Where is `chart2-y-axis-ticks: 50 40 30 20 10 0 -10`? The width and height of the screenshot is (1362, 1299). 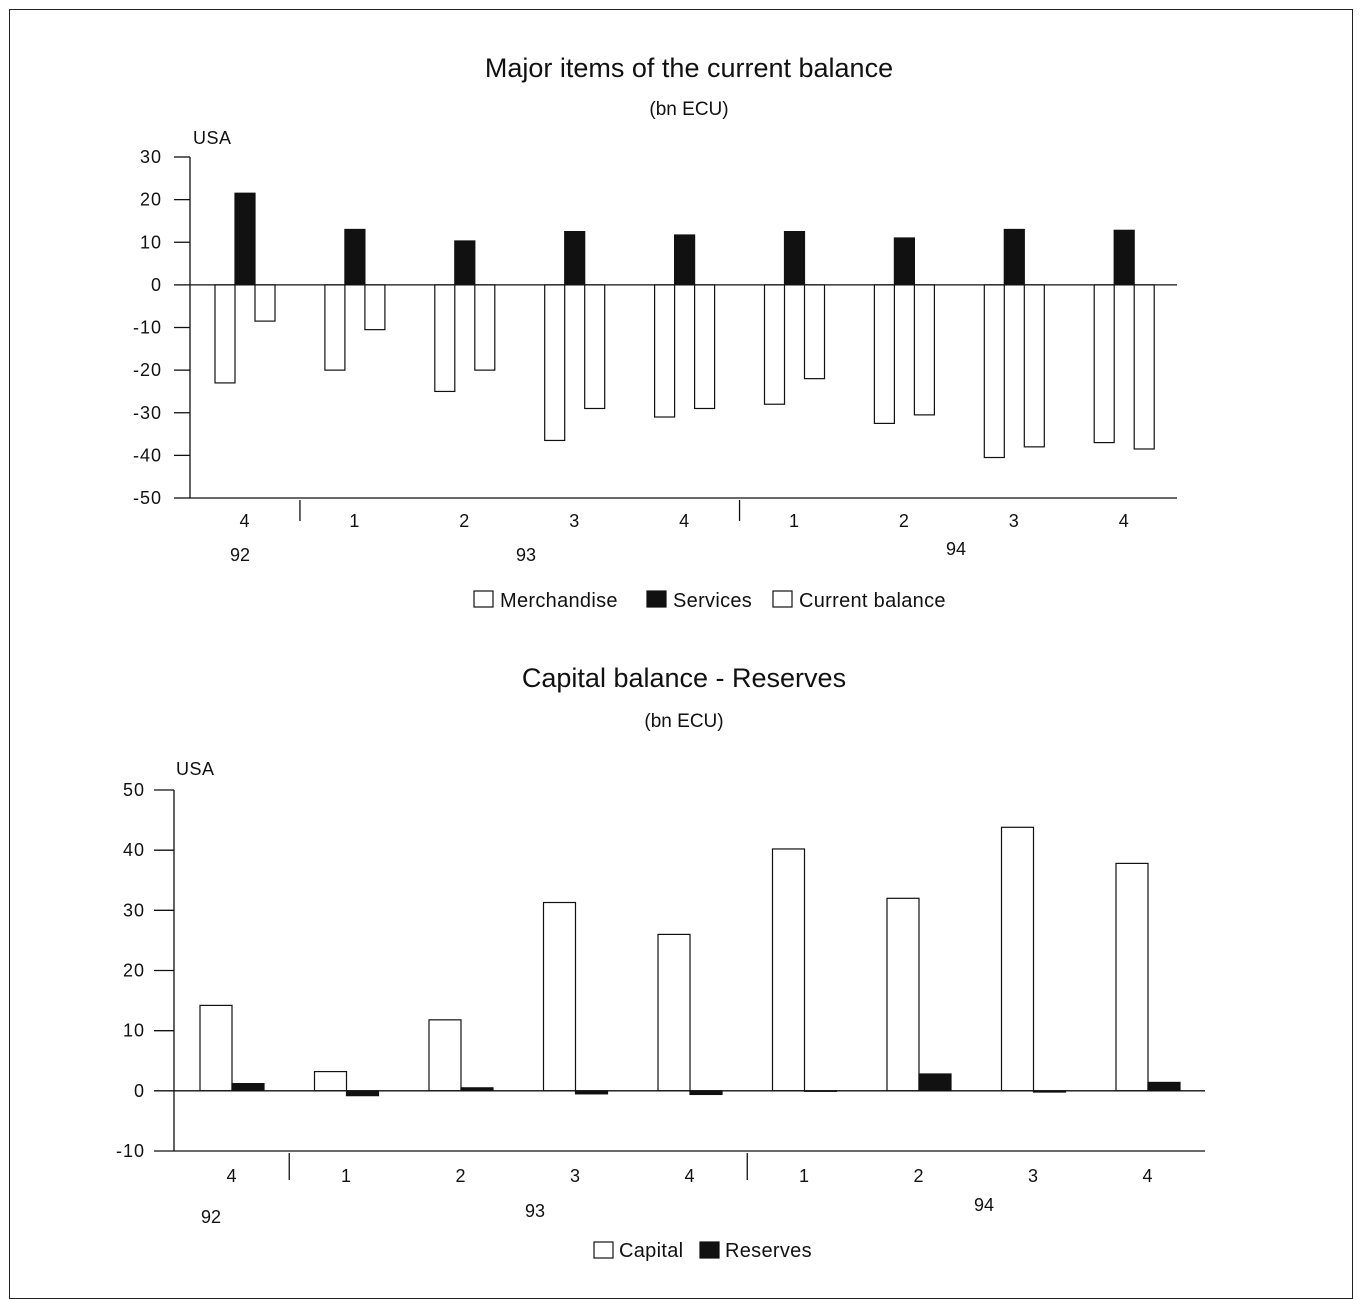 chart2-y-axis-ticks: 50 40 30 20 10 0 -10 is located at coordinates (145, 970).